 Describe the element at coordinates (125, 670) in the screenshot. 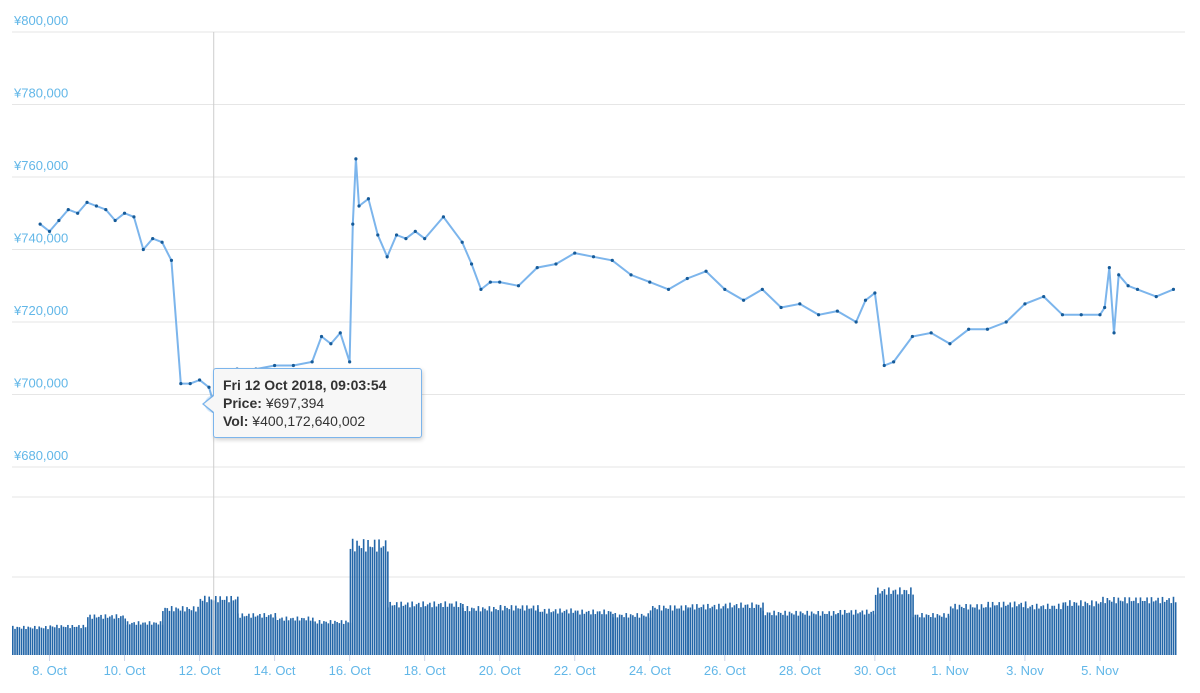

I see `x-tick-label: 10. Oct` at that location.